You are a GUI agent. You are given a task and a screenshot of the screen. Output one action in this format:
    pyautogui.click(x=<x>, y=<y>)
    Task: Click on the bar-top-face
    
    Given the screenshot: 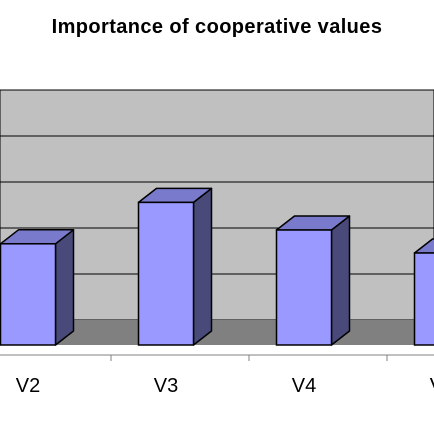 What is the action you would take?
    pyautogui.click(x=423, y=246)
    